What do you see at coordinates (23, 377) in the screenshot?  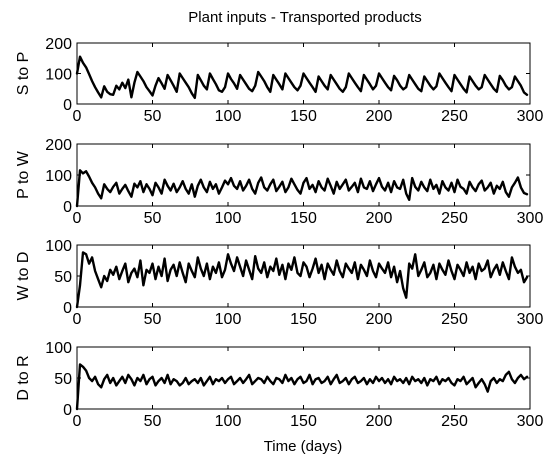 I see `y-axis-label: D to R` at bounding box center [23, 377].